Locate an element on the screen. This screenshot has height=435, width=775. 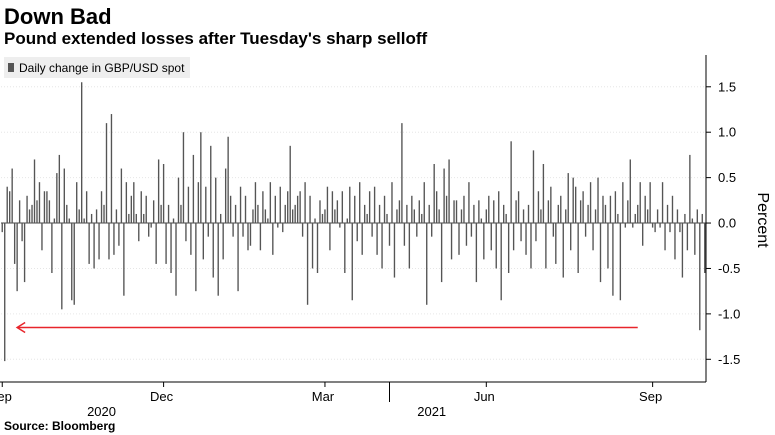
y-tick-label: -1.0 is located at coordinates (729, 313).